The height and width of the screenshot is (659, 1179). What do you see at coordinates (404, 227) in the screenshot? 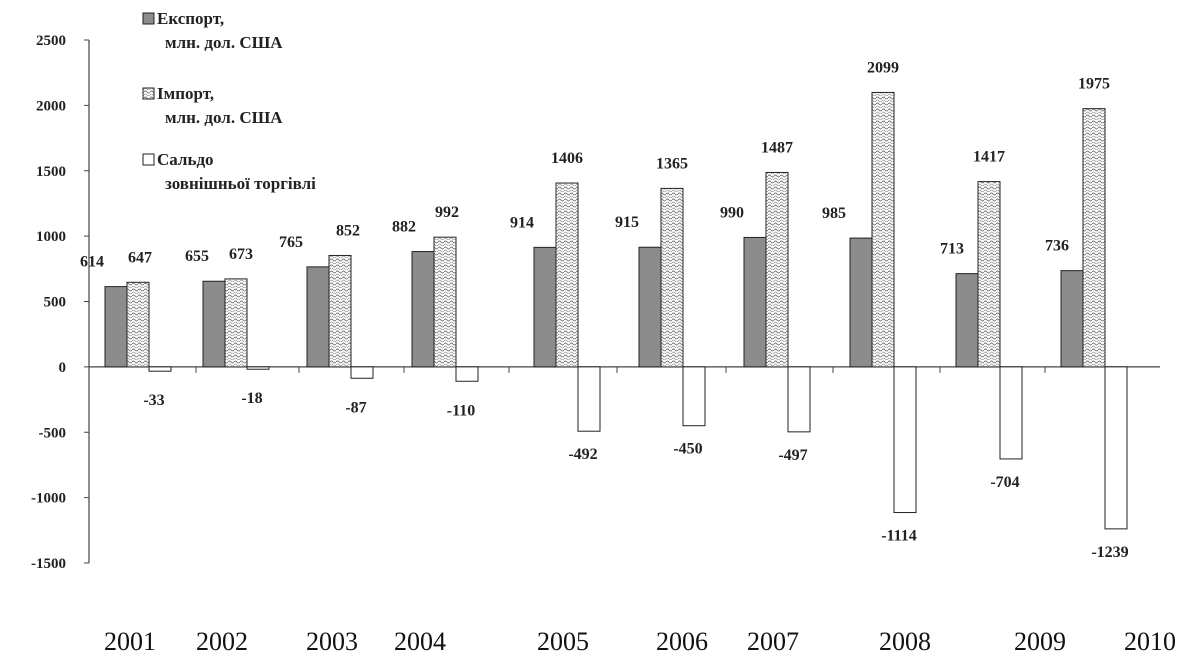
I see `export-value-label: 882` at bounding box center [404, 227].